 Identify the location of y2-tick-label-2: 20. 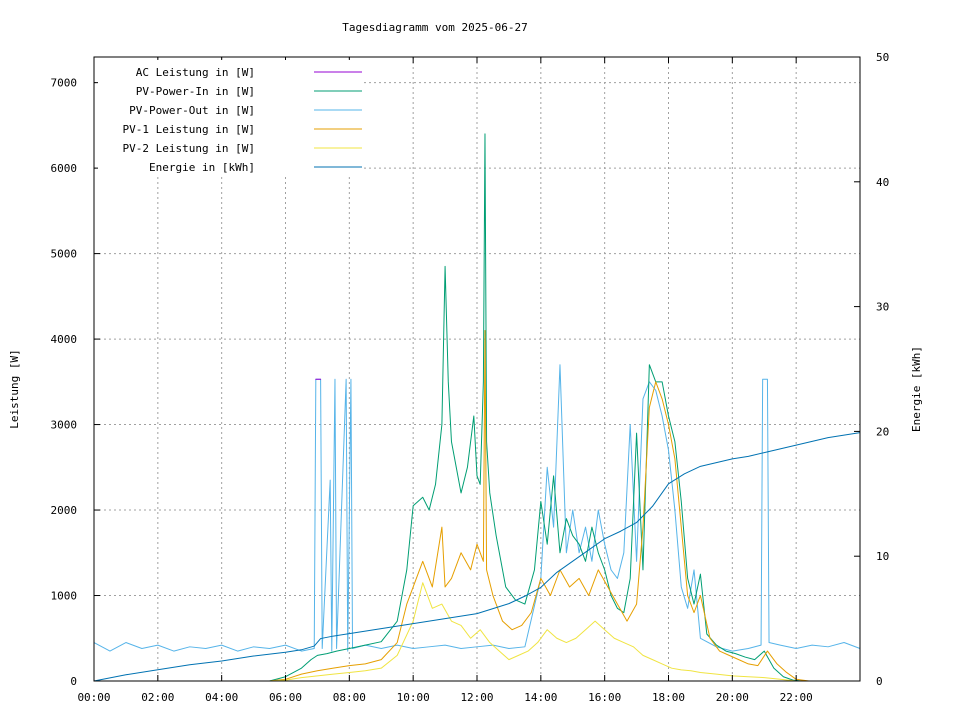
(882, 431).